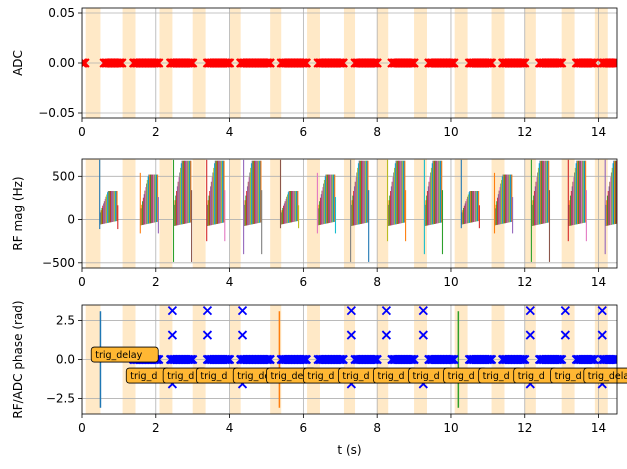  What do you see at coordinates (286, 376) in the screenshot?
I see `annotation-text: trig_de` at bounding box center [286, 376].